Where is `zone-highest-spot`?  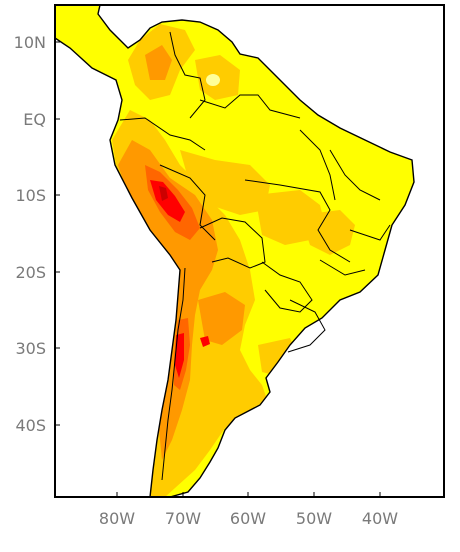 zone-highest-spot is located at coordinates (205, 341).